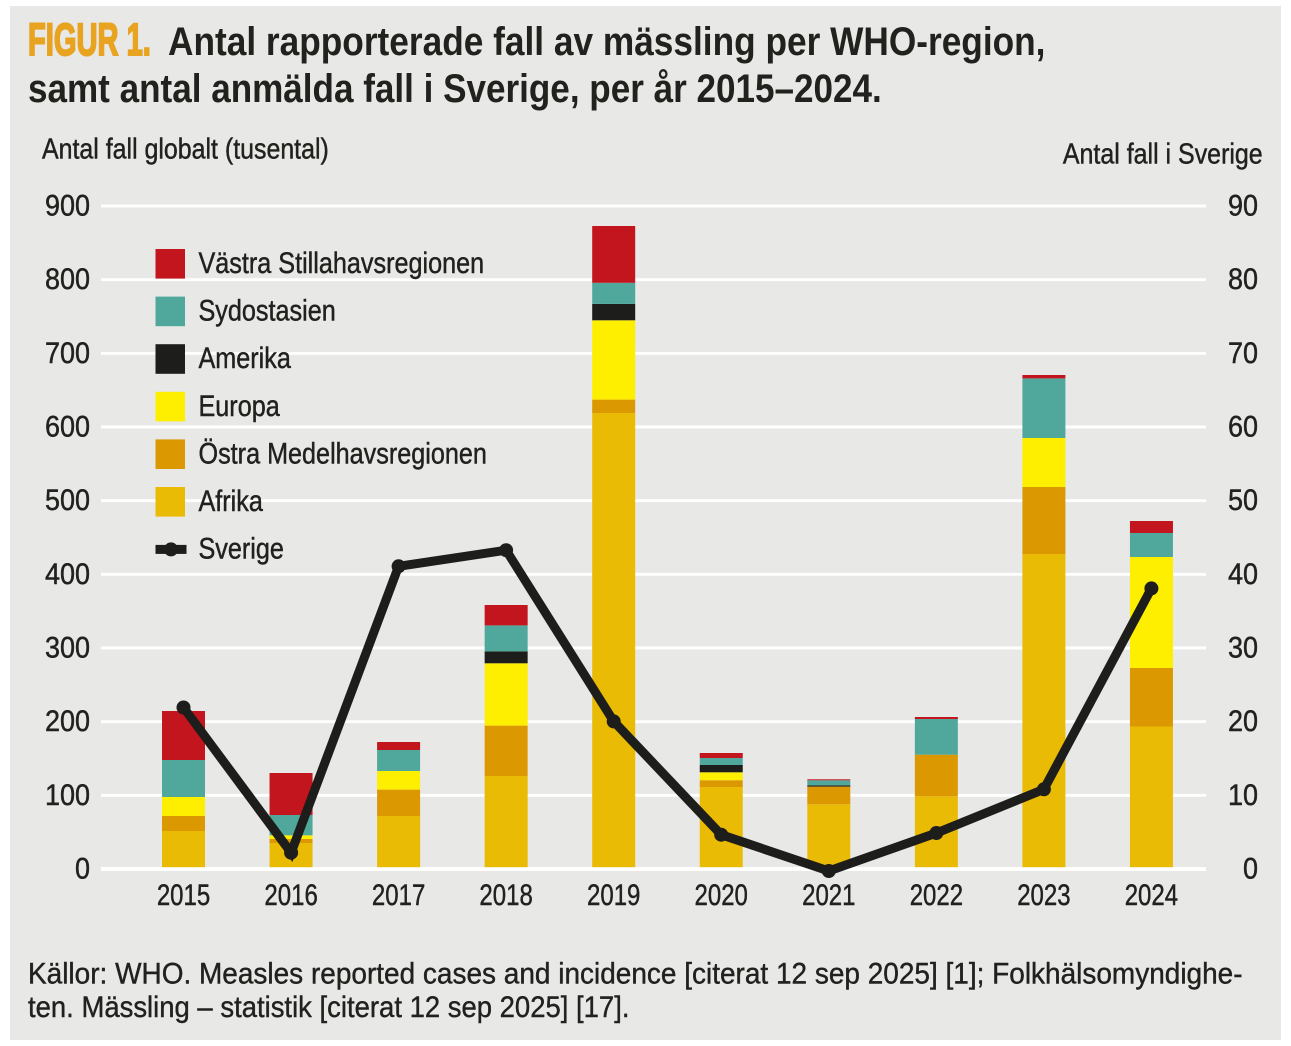 This screenshot has height=1046, width=1291. What do you see at coordinates (1243, 796) in the screenshot?
I see `svg-text: 10` at bounding box center [1243, 796].